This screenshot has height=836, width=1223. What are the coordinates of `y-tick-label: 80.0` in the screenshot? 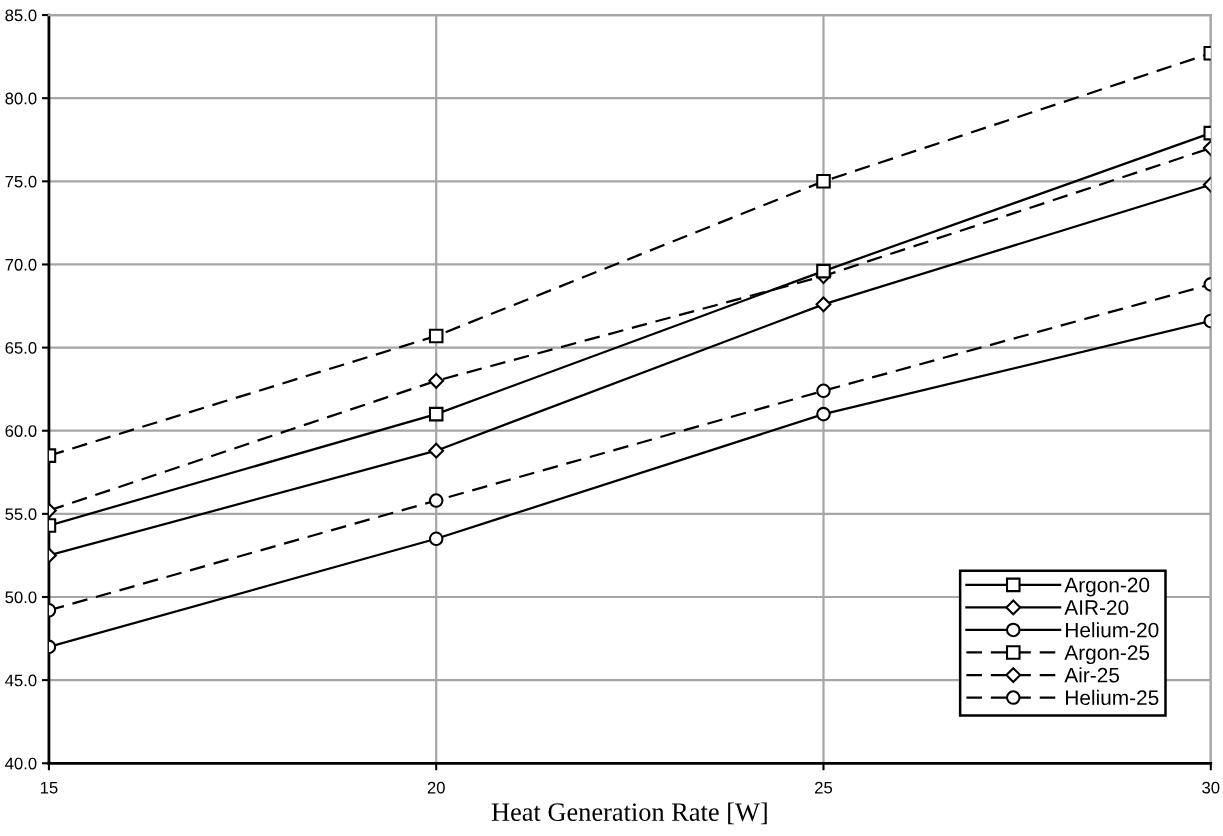 It's located at (21, 98).